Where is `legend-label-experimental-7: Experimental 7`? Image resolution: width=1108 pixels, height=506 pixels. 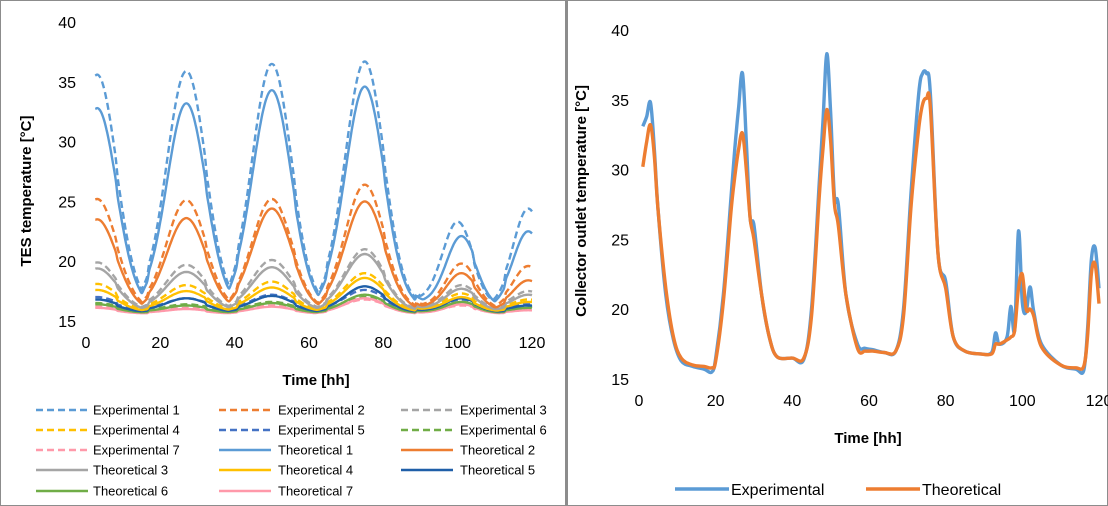 legend-label-experimental-7: Experimental 7 is located at coordinates (136, 450).